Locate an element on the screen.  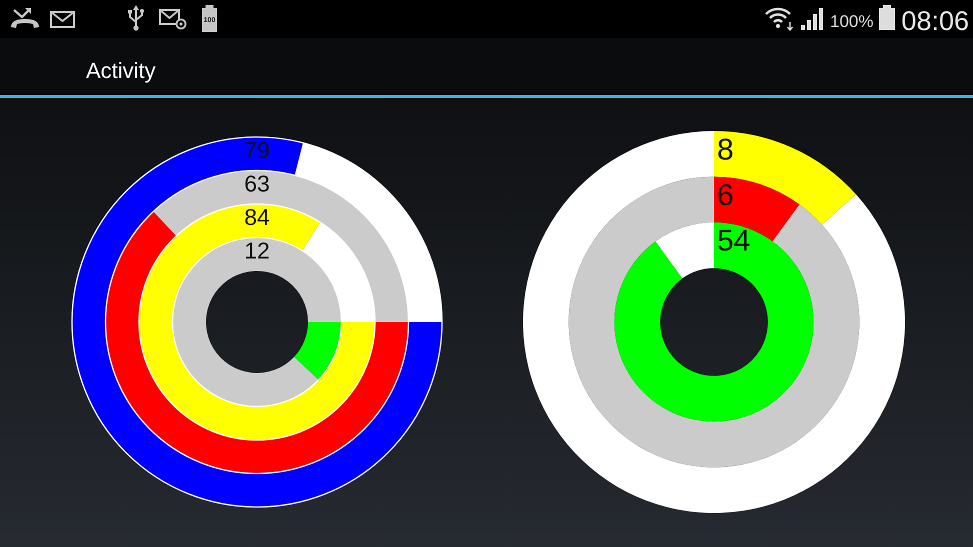
data-label: 79 is located at coordinates (257, 149).